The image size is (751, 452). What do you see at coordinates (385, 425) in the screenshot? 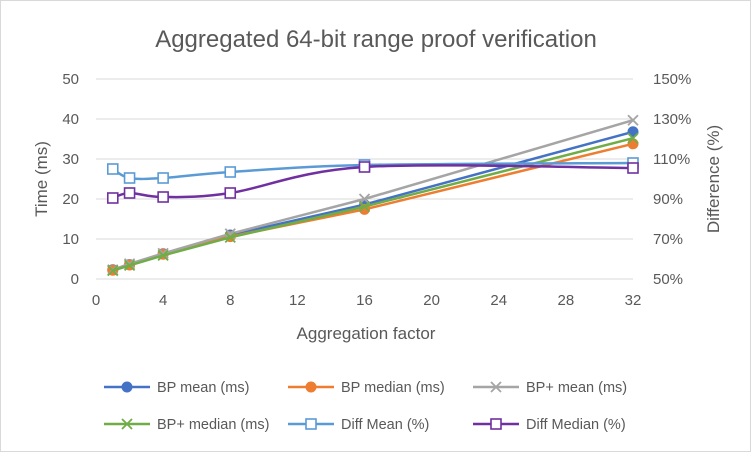
I see `legend-label: Diff Mean (%)` at bounding box center [385, 425].